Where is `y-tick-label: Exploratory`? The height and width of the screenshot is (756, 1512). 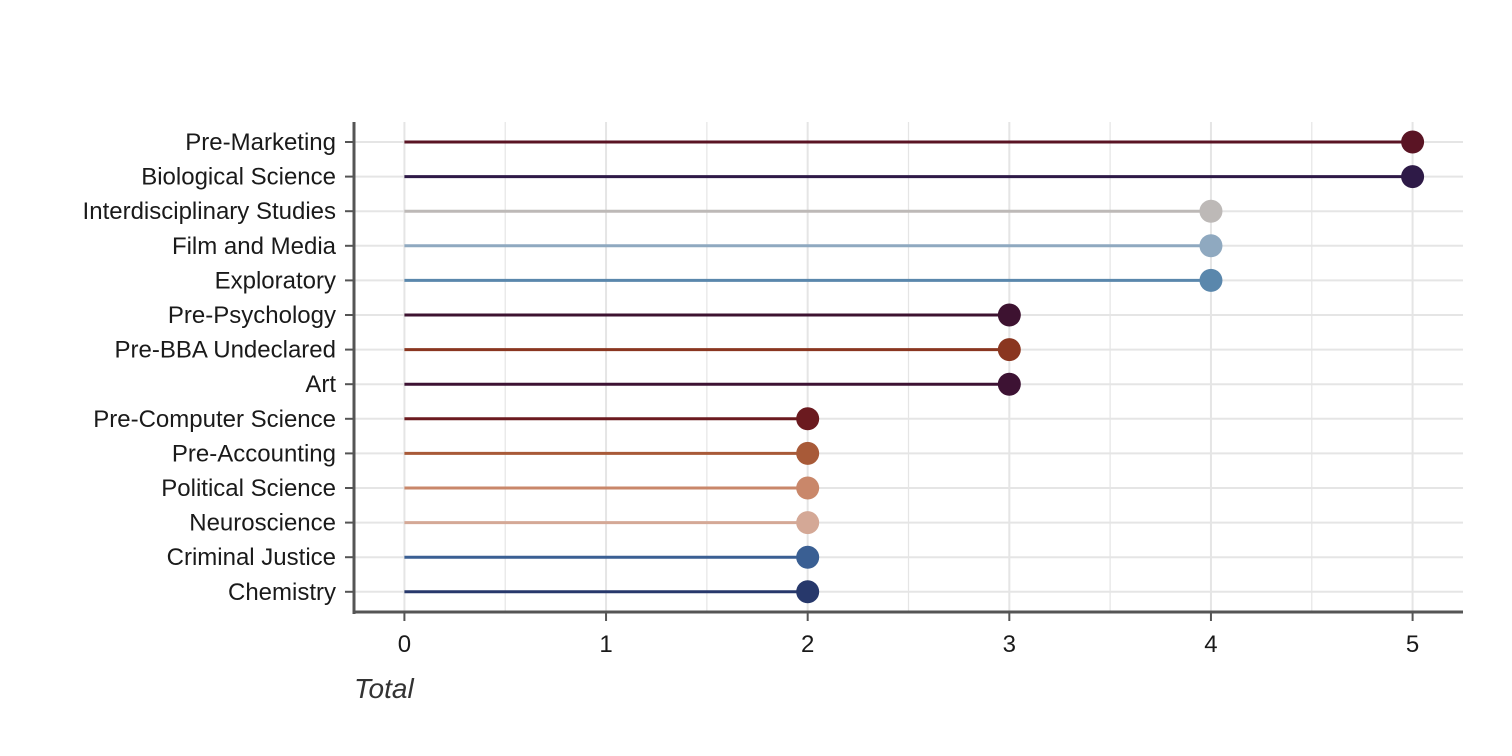
y-tick-label: Exploratory is located at coordinates (275, 280).